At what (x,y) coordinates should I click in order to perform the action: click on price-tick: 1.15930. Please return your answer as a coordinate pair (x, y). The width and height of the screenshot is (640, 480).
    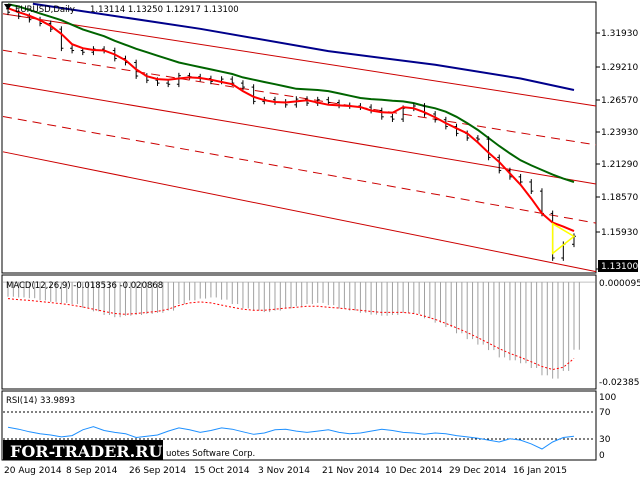
    Looking at the image, I should click on (619, 233).